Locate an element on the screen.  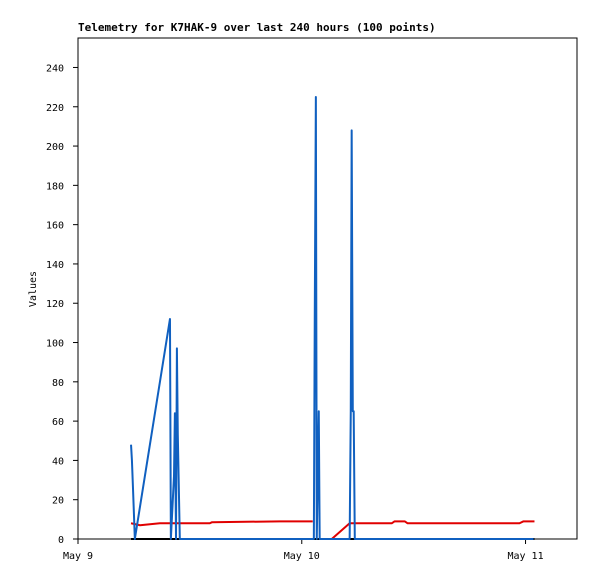
series-line is located at coordinates (332, 530).